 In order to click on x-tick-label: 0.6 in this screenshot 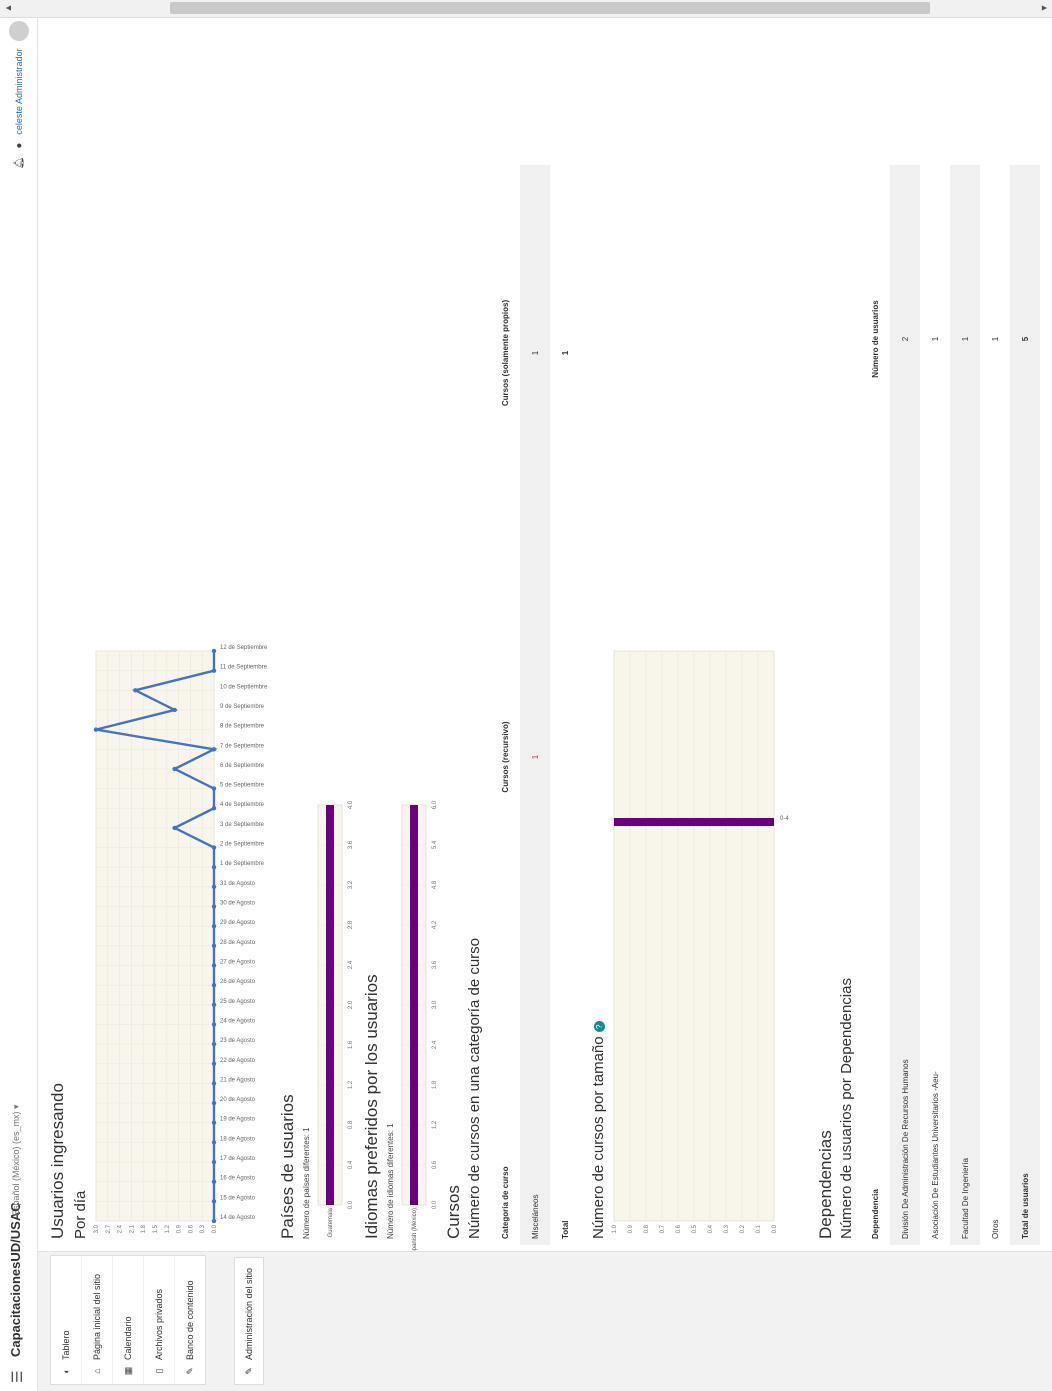, I will do `click(435, 1164)`.